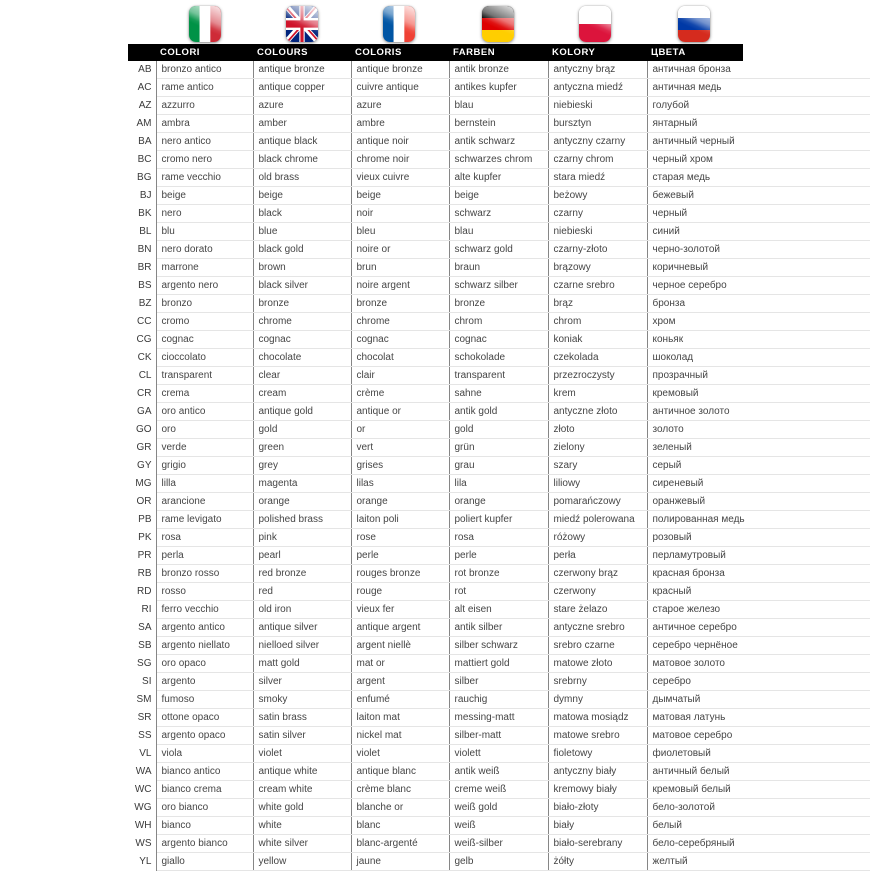 The height and width of the screenshot is (875, 875). I want to click on color-name-cell-de: rot bronze, so click(499, 573).